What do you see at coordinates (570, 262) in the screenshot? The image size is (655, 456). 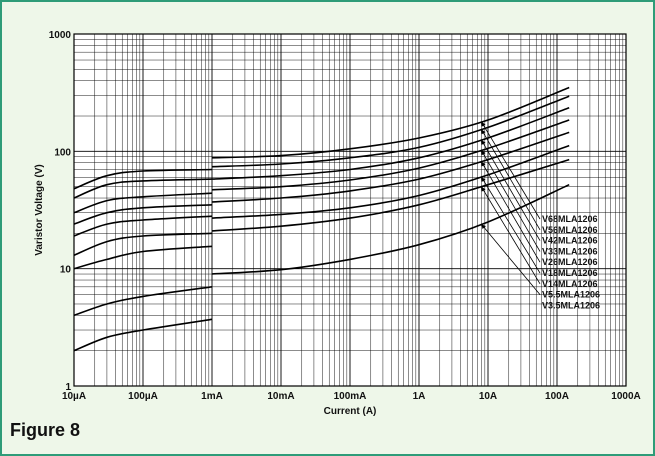 I see `legend-label: V26MLA1206` at bounding box center [570, 262].